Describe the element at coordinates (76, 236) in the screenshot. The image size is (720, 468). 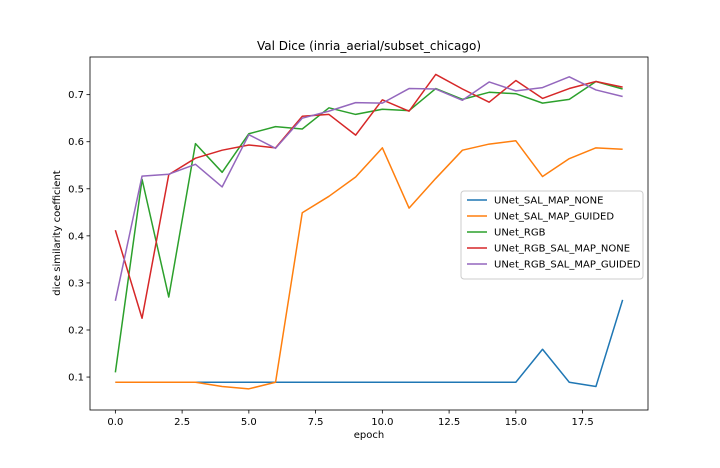
I see `y-tick-label: 0.4` at that location.